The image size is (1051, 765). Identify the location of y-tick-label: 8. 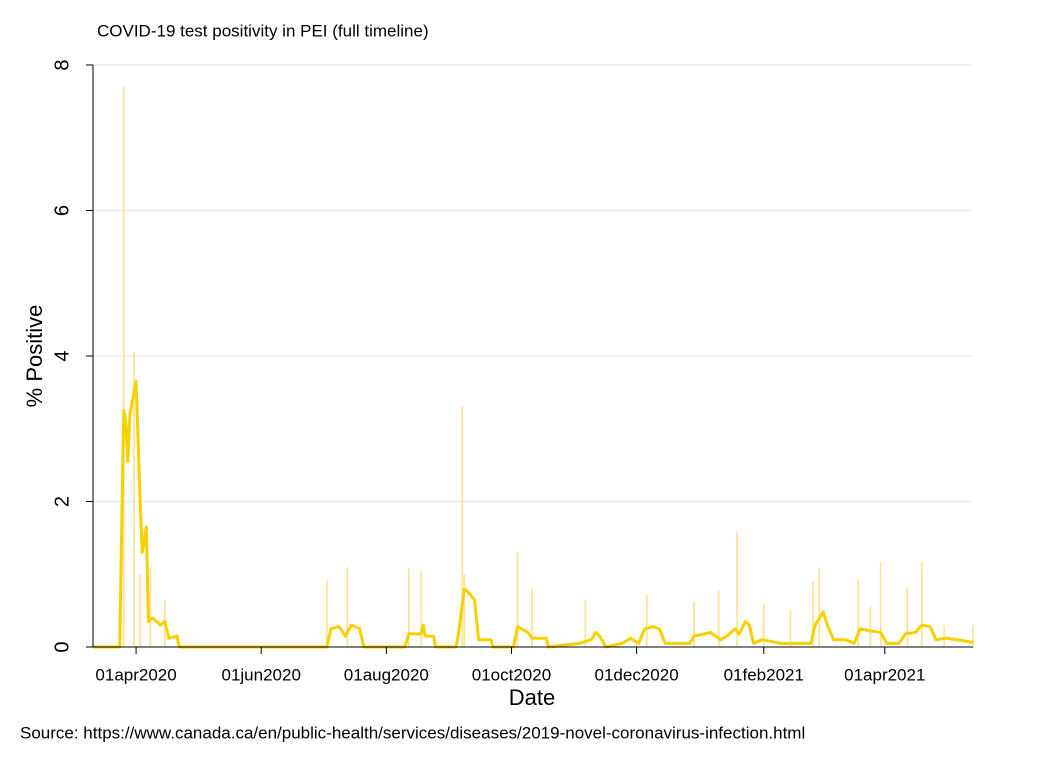
(62, 64).